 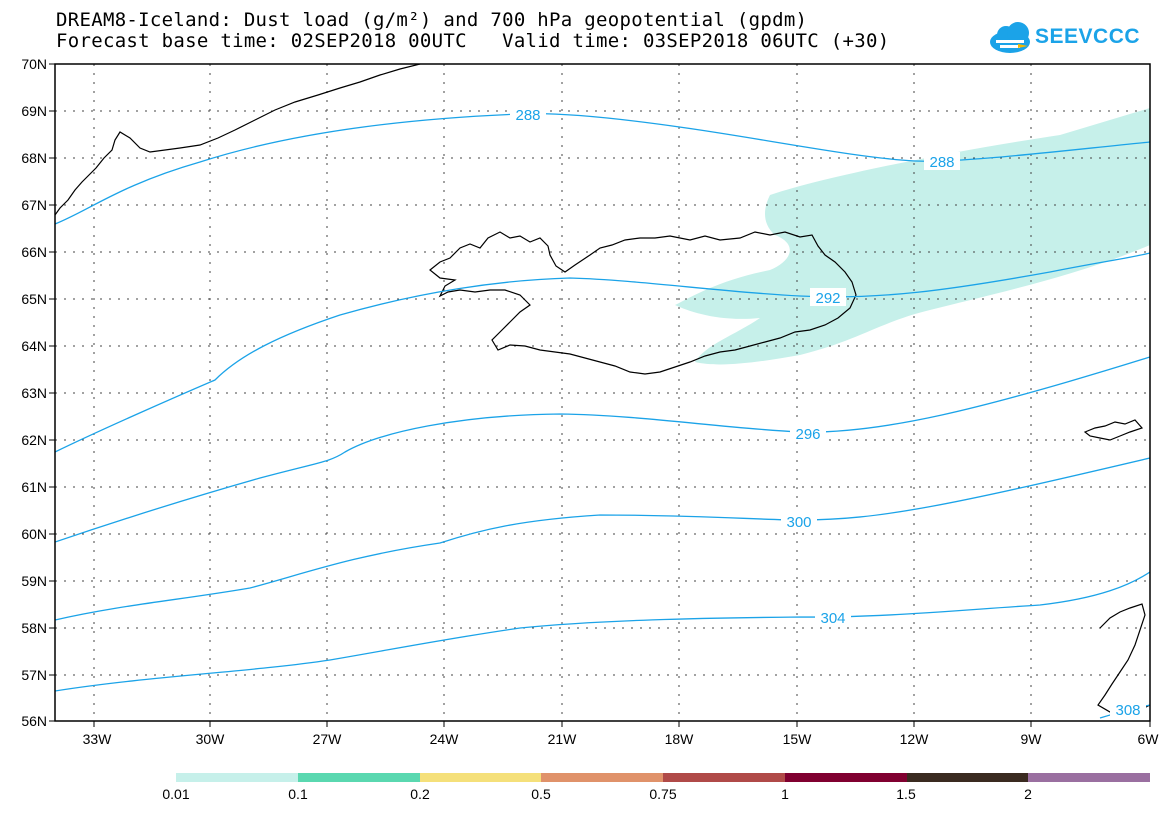 What do you see at coordinates (906, 794) in the screenshot?
I see `legend-label-1-5: 1.5` at bounding box center [906, 794].